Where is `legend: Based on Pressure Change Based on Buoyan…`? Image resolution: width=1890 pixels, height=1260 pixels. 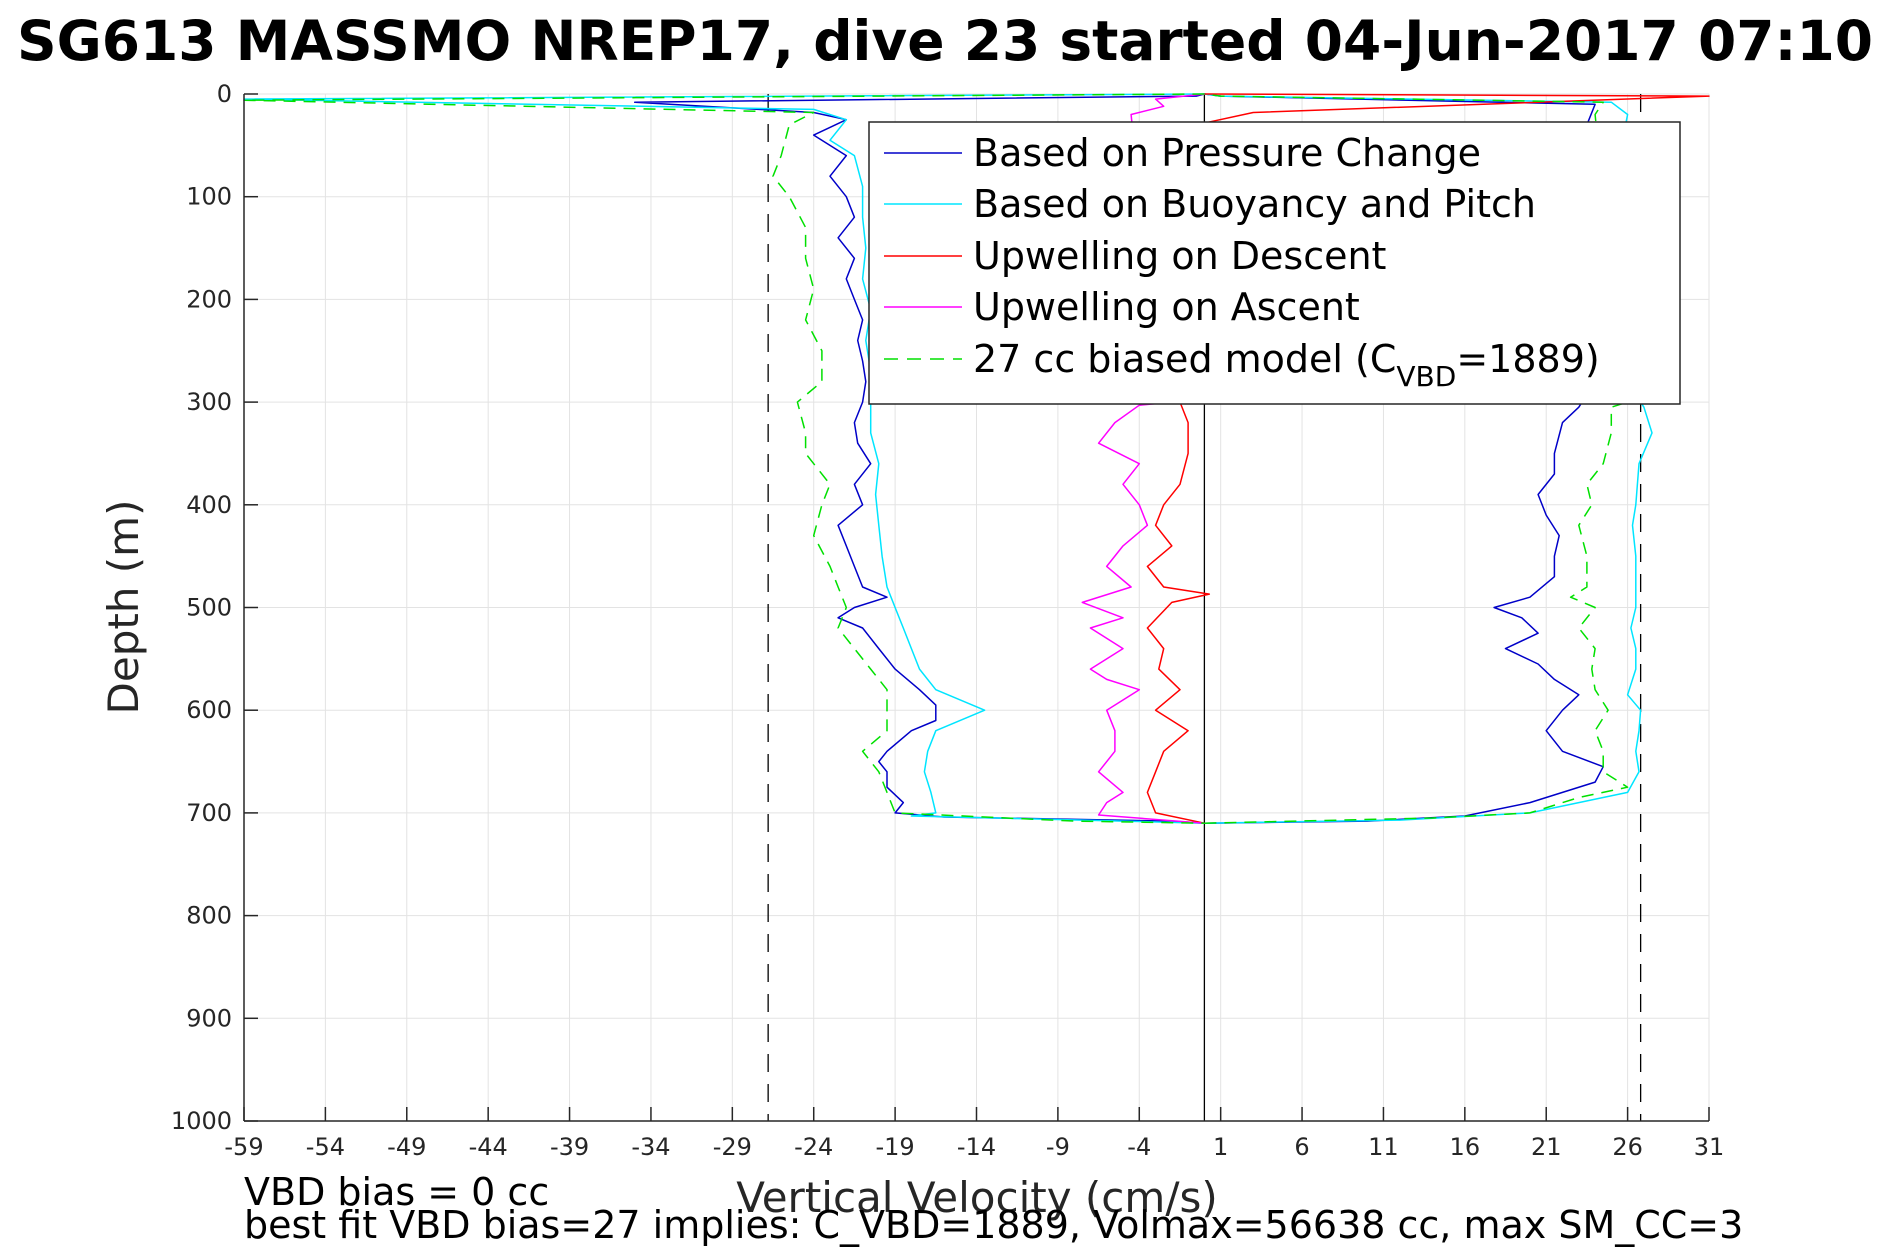 legend: Based on Pressure Change Based on Buoyan… is located at coordinates (1274, 263).